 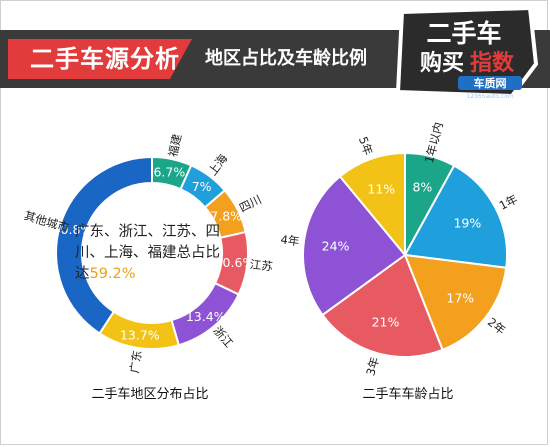 What do you see at coordinates (135, 361) in the screenshot?
I see `region-category-label-5: 广东` at bounding box center [135, 361].